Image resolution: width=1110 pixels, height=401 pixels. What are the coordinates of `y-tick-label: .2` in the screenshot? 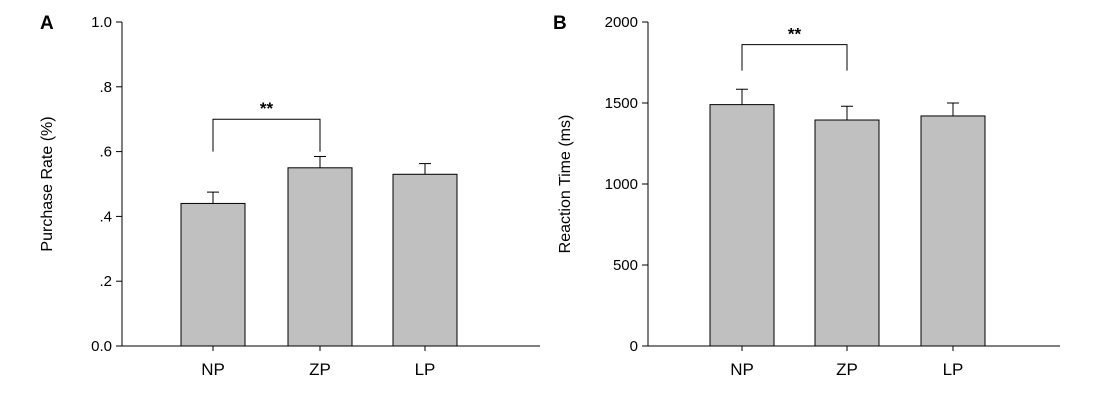 It's located at (105, 281).